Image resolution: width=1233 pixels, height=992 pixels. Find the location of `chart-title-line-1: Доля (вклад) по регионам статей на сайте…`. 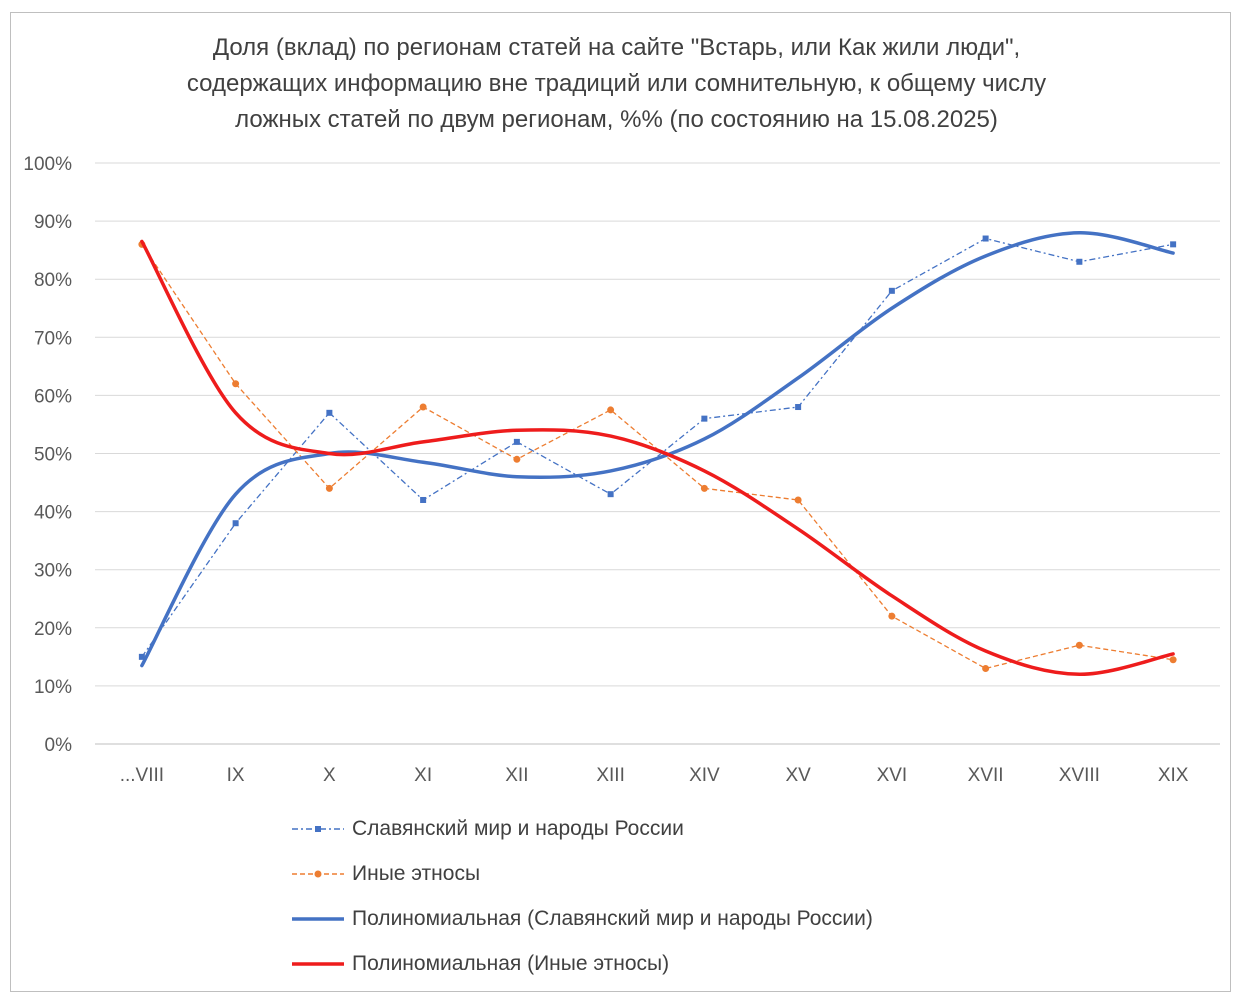

chart-title-line-1: Доля (вклад) по регионам статей на сайте… is located at coordinates (616, 47).